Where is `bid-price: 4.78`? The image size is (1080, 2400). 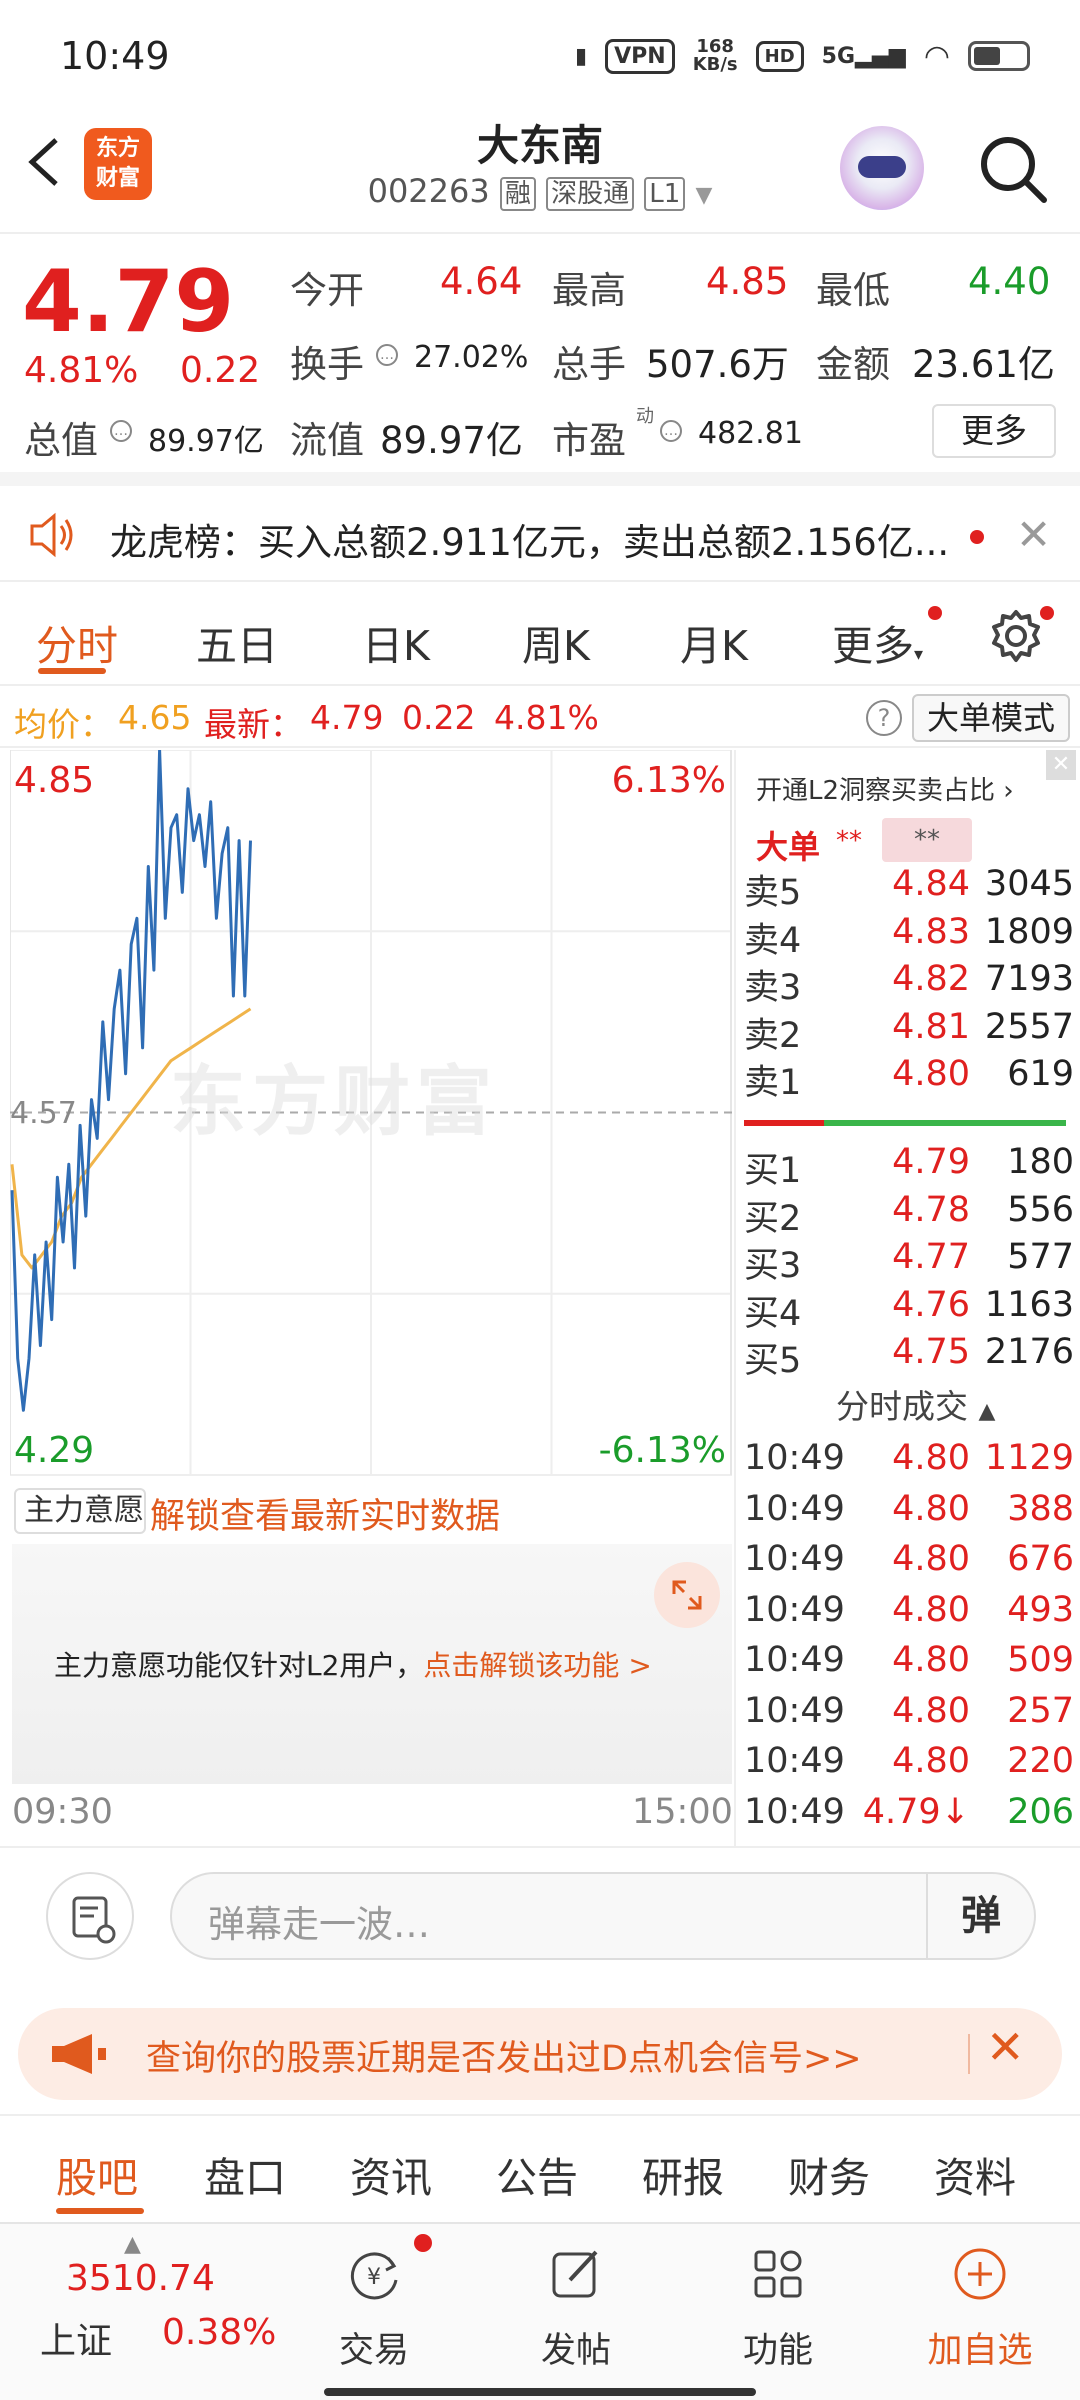 bid-price: 4.78 is located at coordinates (931, 1209).